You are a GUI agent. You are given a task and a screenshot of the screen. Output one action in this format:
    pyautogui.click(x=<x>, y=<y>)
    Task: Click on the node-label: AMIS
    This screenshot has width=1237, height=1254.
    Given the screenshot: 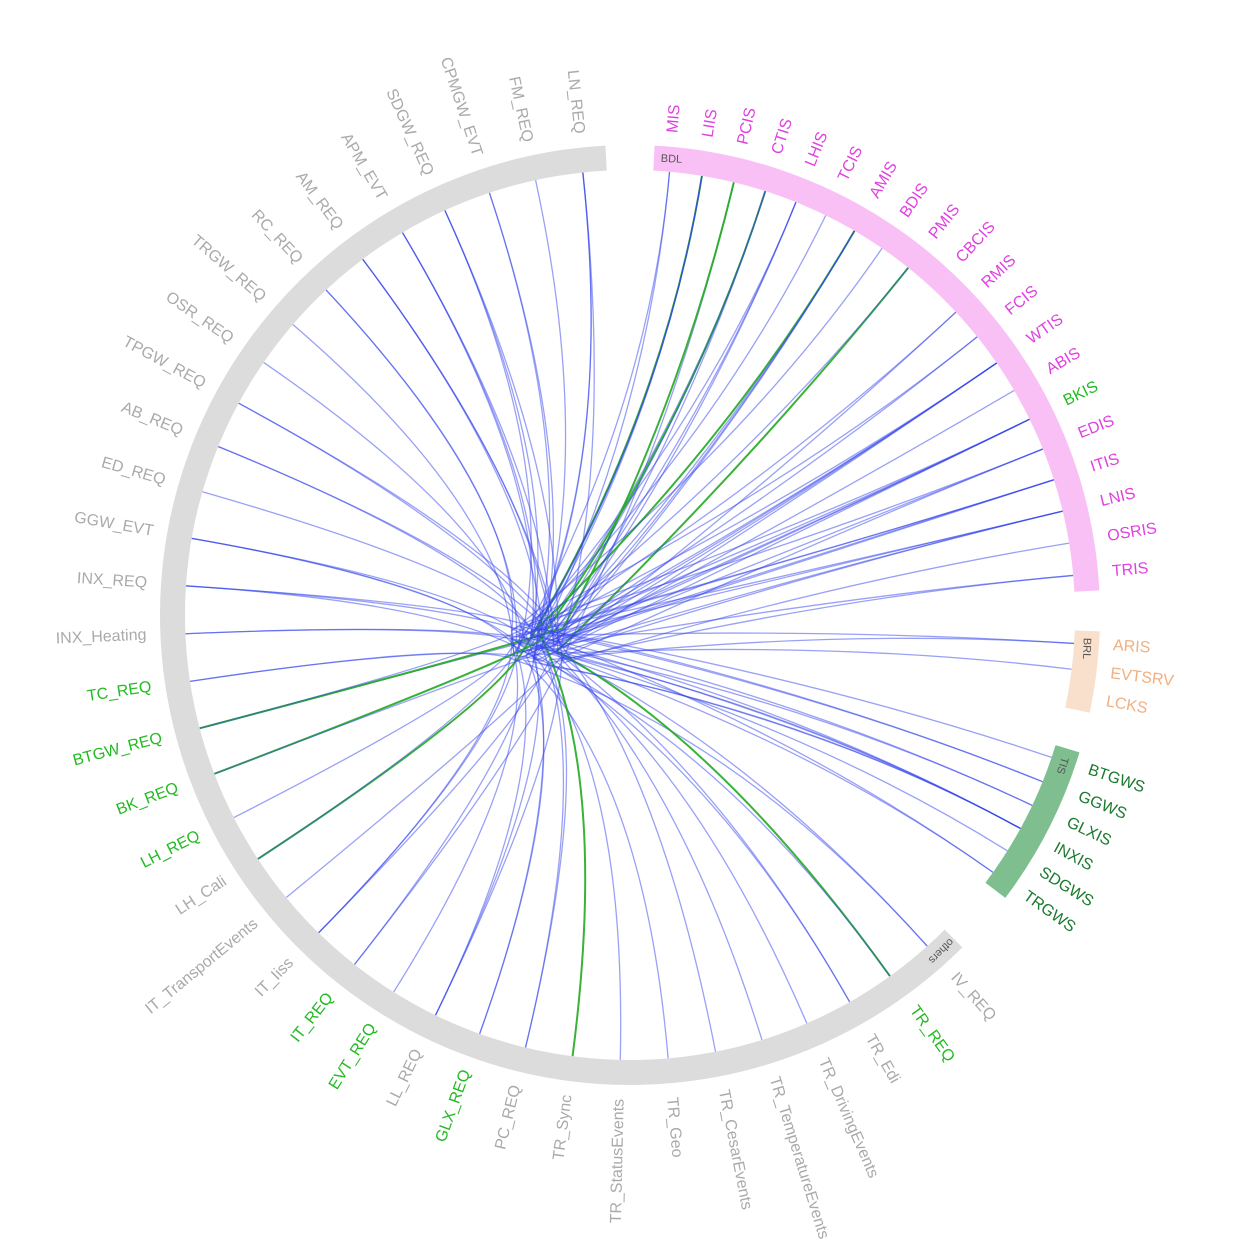 What is the action you would take?
    pyautogui.click(x=884, y=180)
    